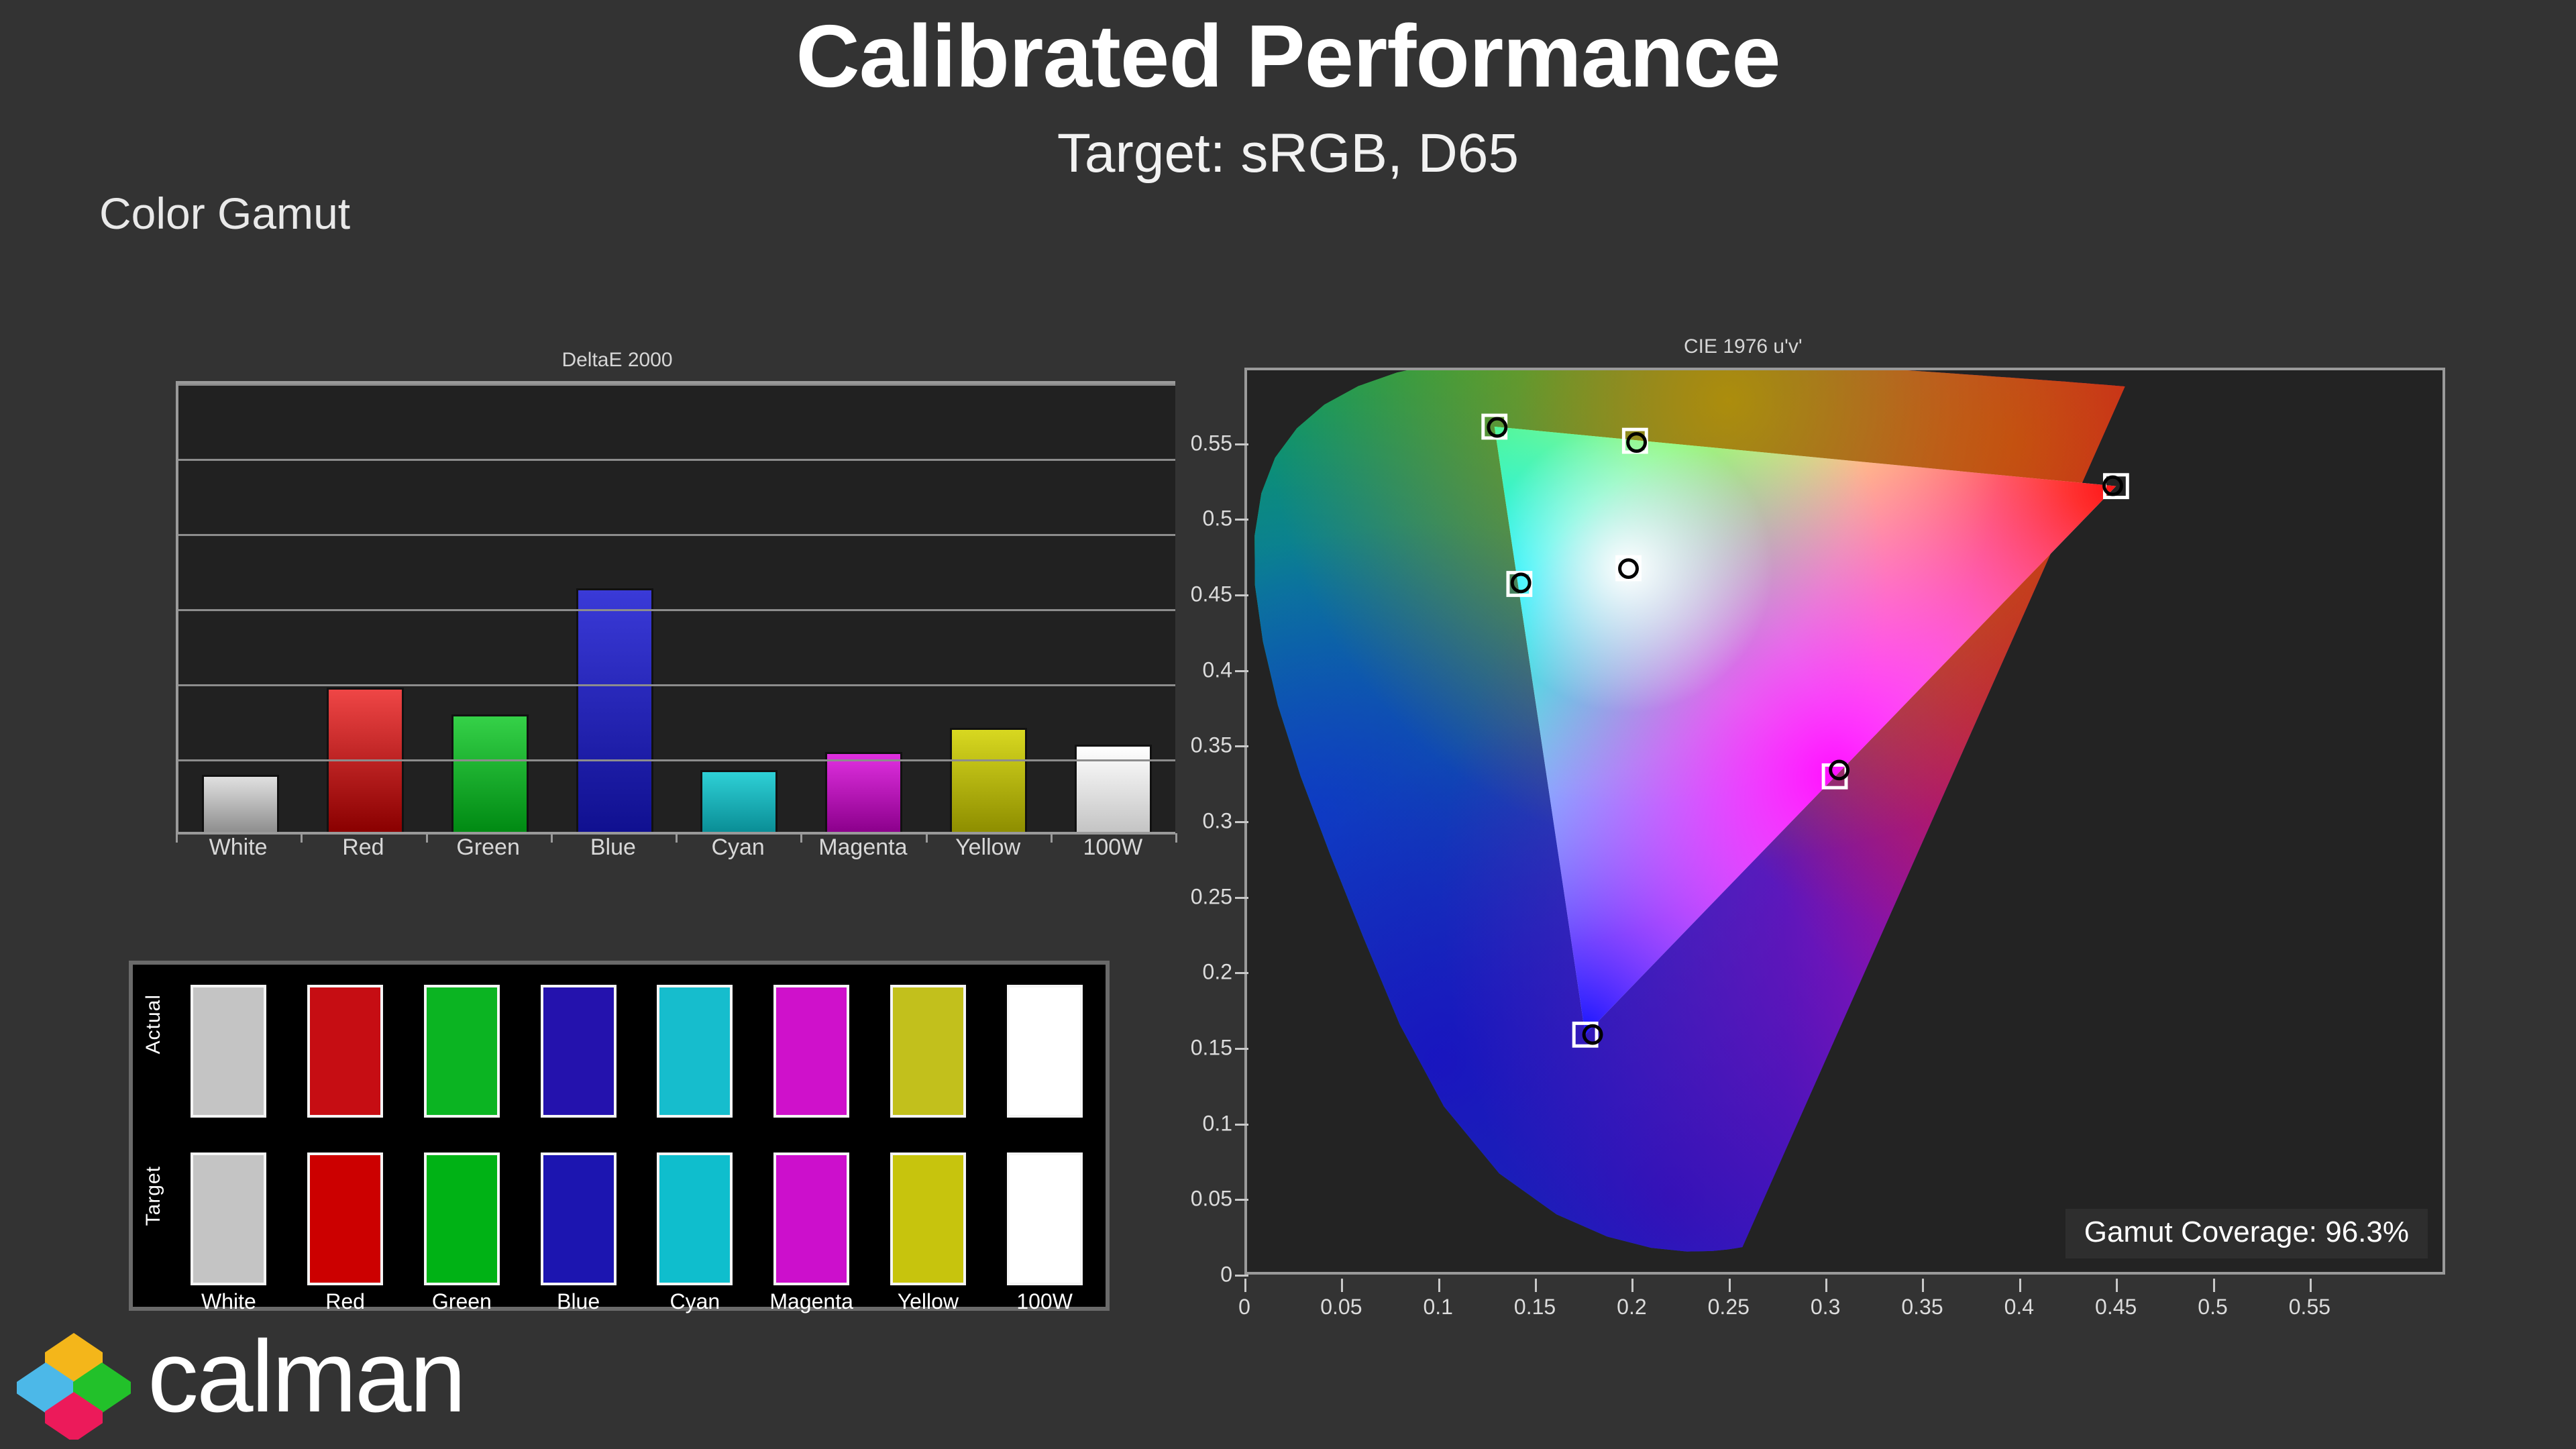 Image resolution: width=2576 pixels, height=1449 pixels. What do you see at coordinates (864, 792) in the screenshot?
I see `bar-magenta` at bounding box center [864, 792].